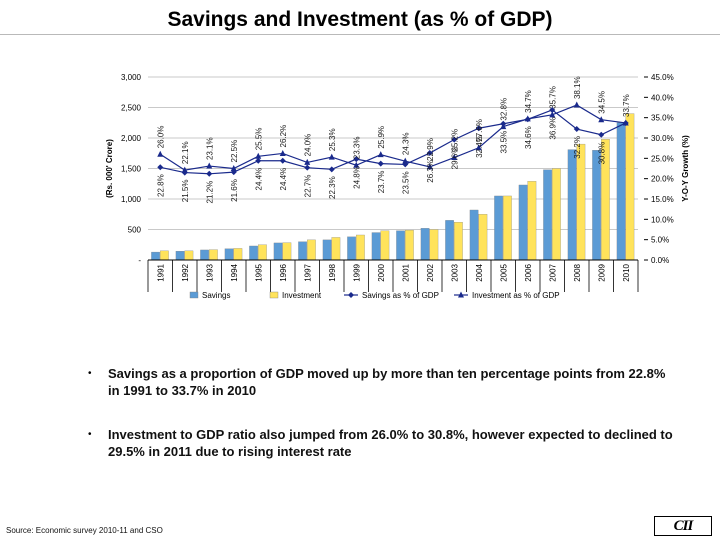 The width and height of the screenshot is (720, 540). What do you see at coordinates (332, 187) in the screenshot?
I see `savings-pct-label: 22.3%` at bounding box center [332, 187].